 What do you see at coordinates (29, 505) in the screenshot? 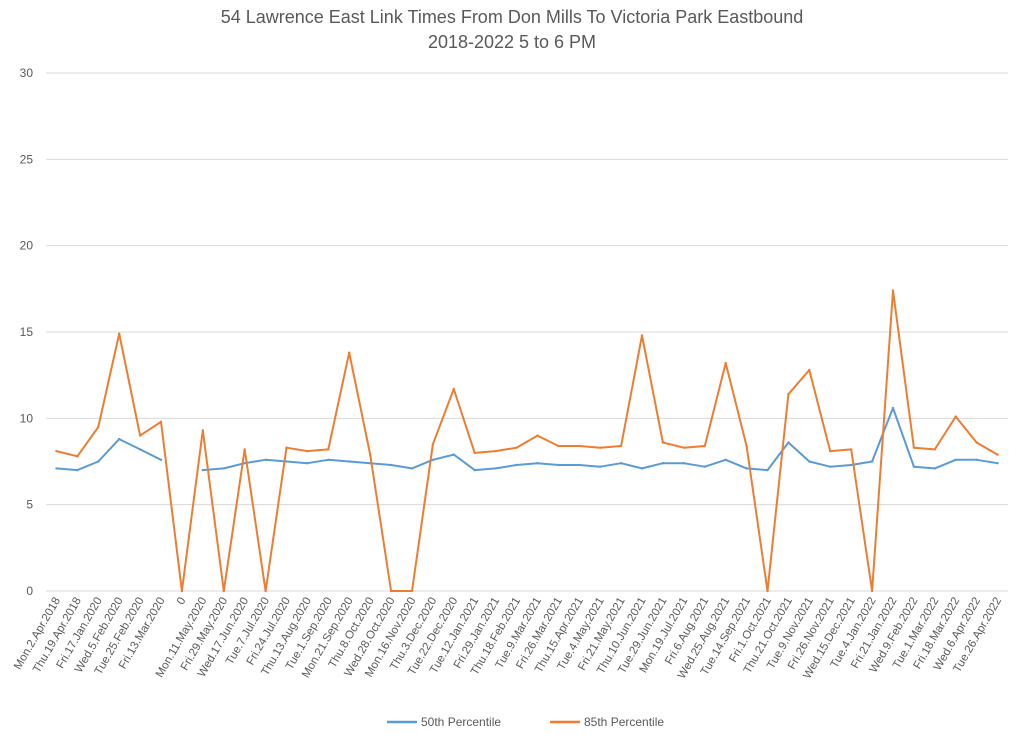
I see `y-tick-label: 5` at bounding box center [29, 505].